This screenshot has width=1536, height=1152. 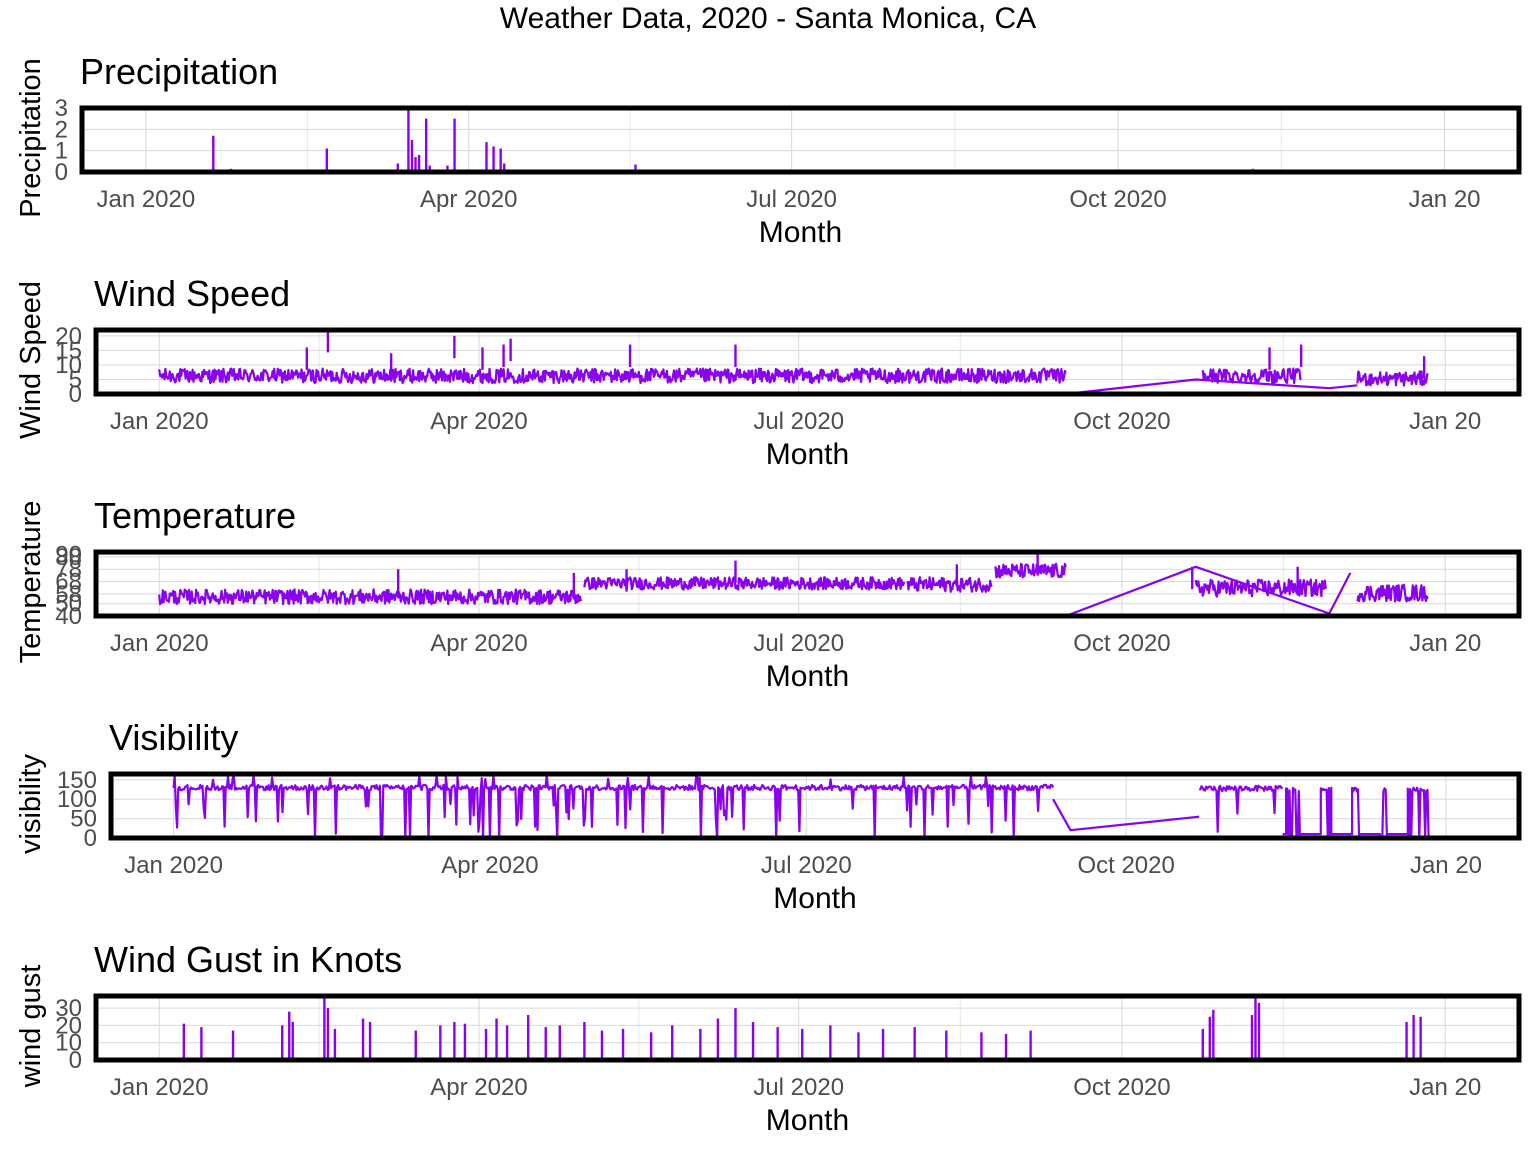 What do you see at coordinates (173, 737) in the screenshot?
I see `panel-title: Visibility` at bounding box center [173, 737].